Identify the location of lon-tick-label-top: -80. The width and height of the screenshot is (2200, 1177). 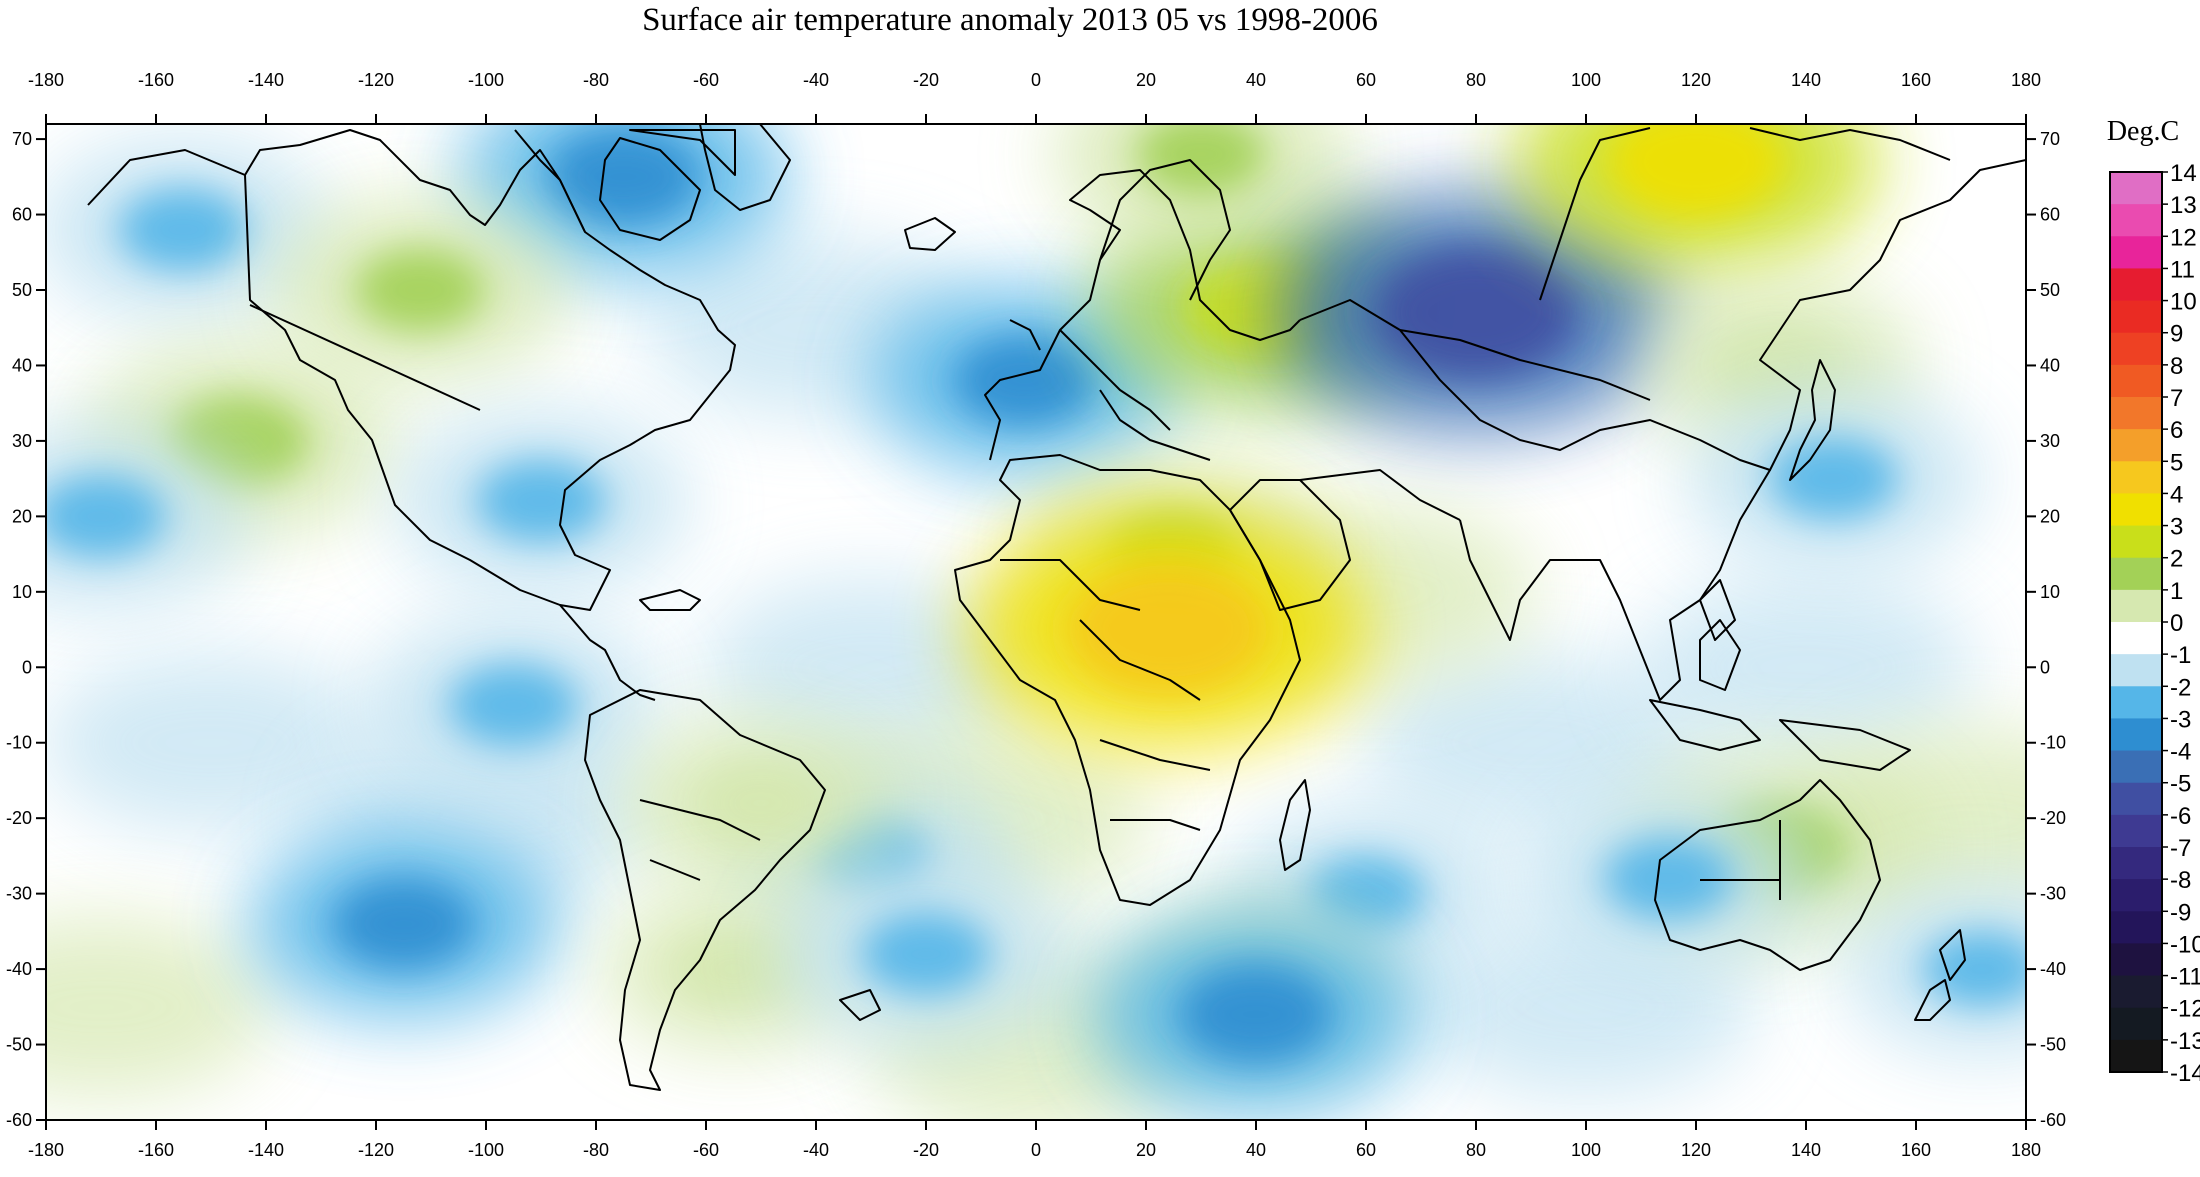
(596, 80).